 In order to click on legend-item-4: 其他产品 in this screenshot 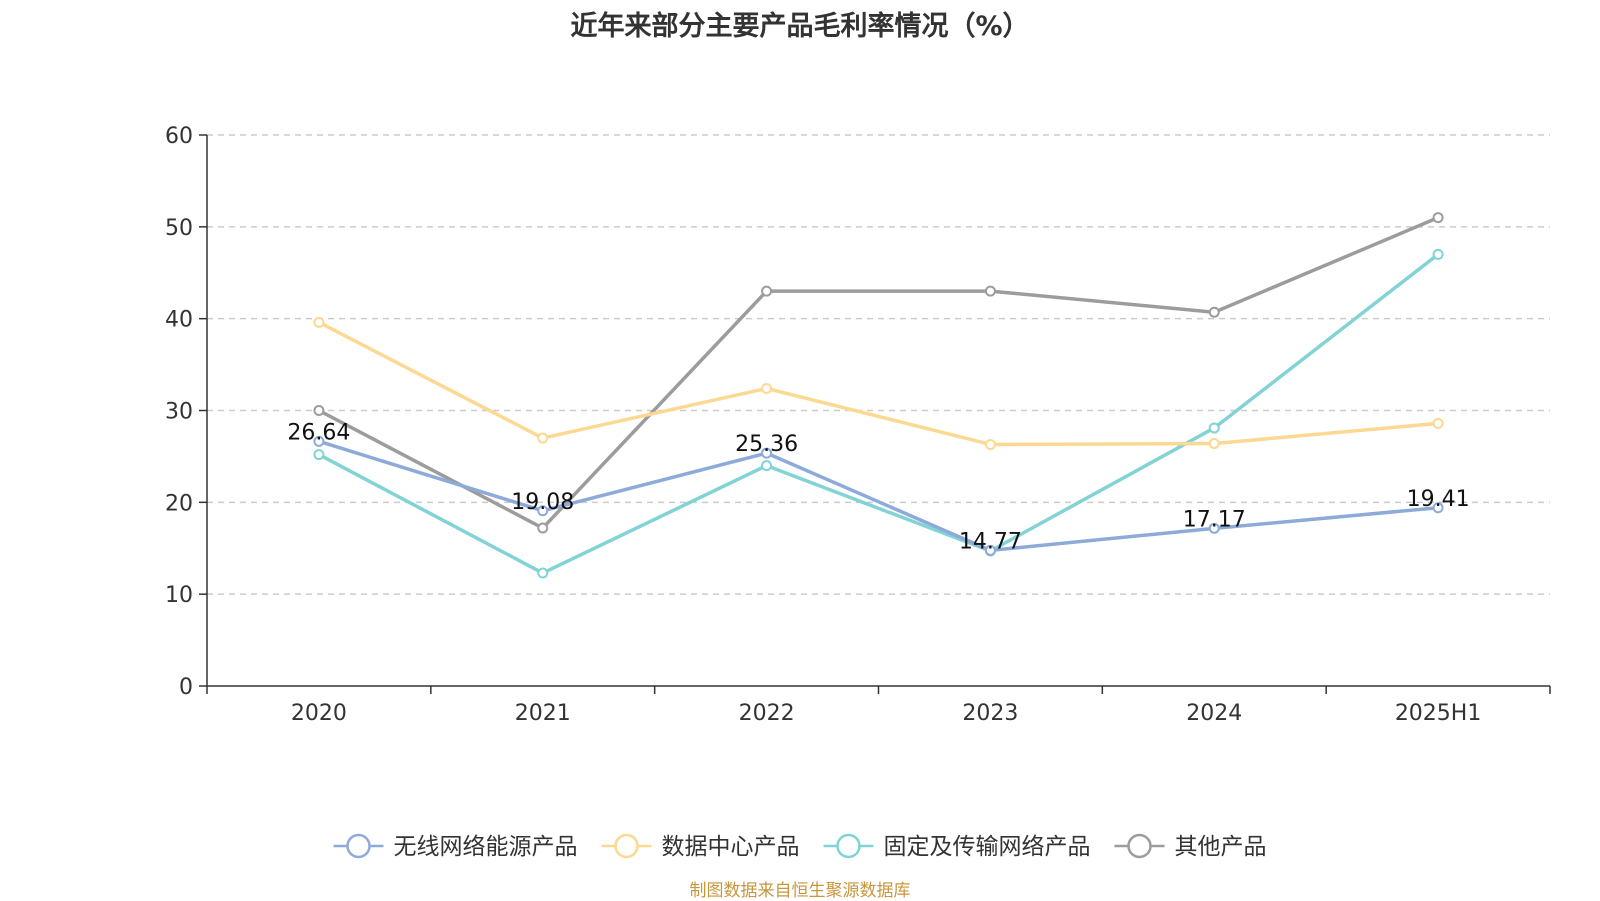, I will do `click(1190, 846)`.